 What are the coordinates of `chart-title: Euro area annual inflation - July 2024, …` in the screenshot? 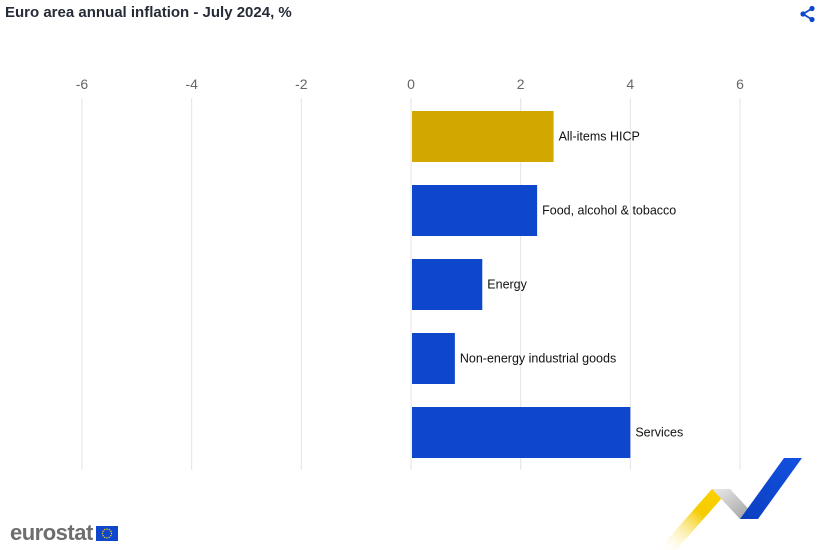 It's located at (148, 12).